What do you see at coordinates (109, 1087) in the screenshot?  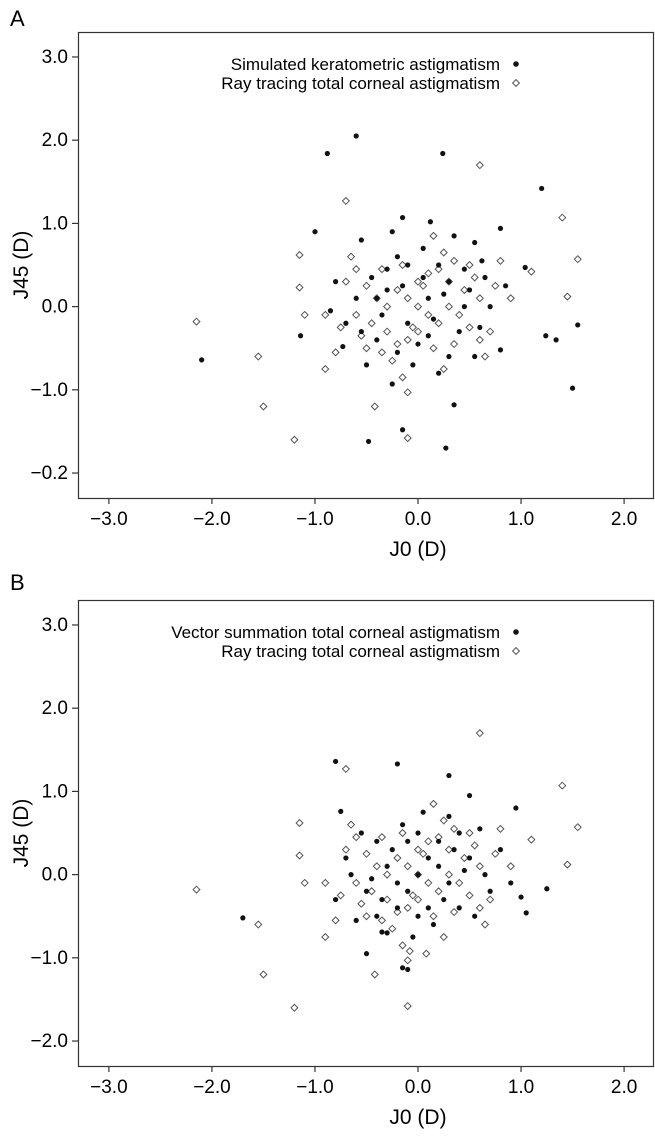 I see `x-tick-label: −3.0` at bounding box center [109, 1087].